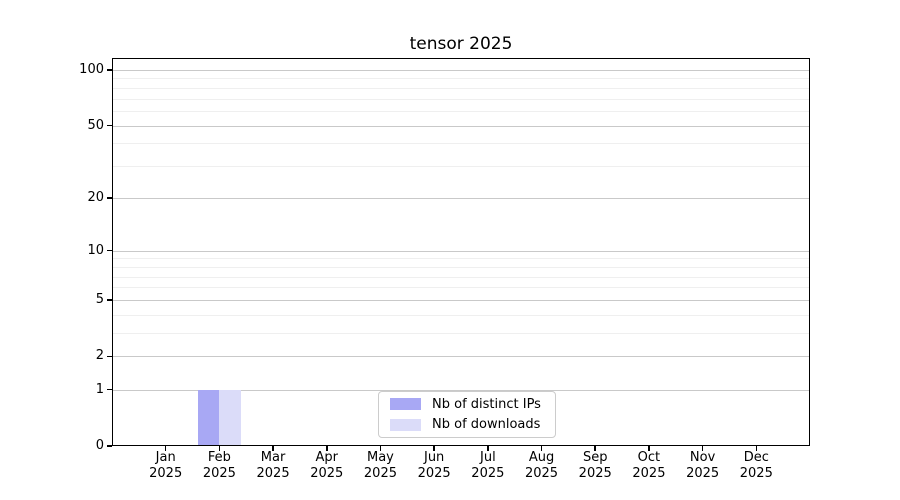  What do you see at coordinates (273, 457) in the screenshot?
I see `x-tick-label-month: Mar` at bounding box center [273, 457].